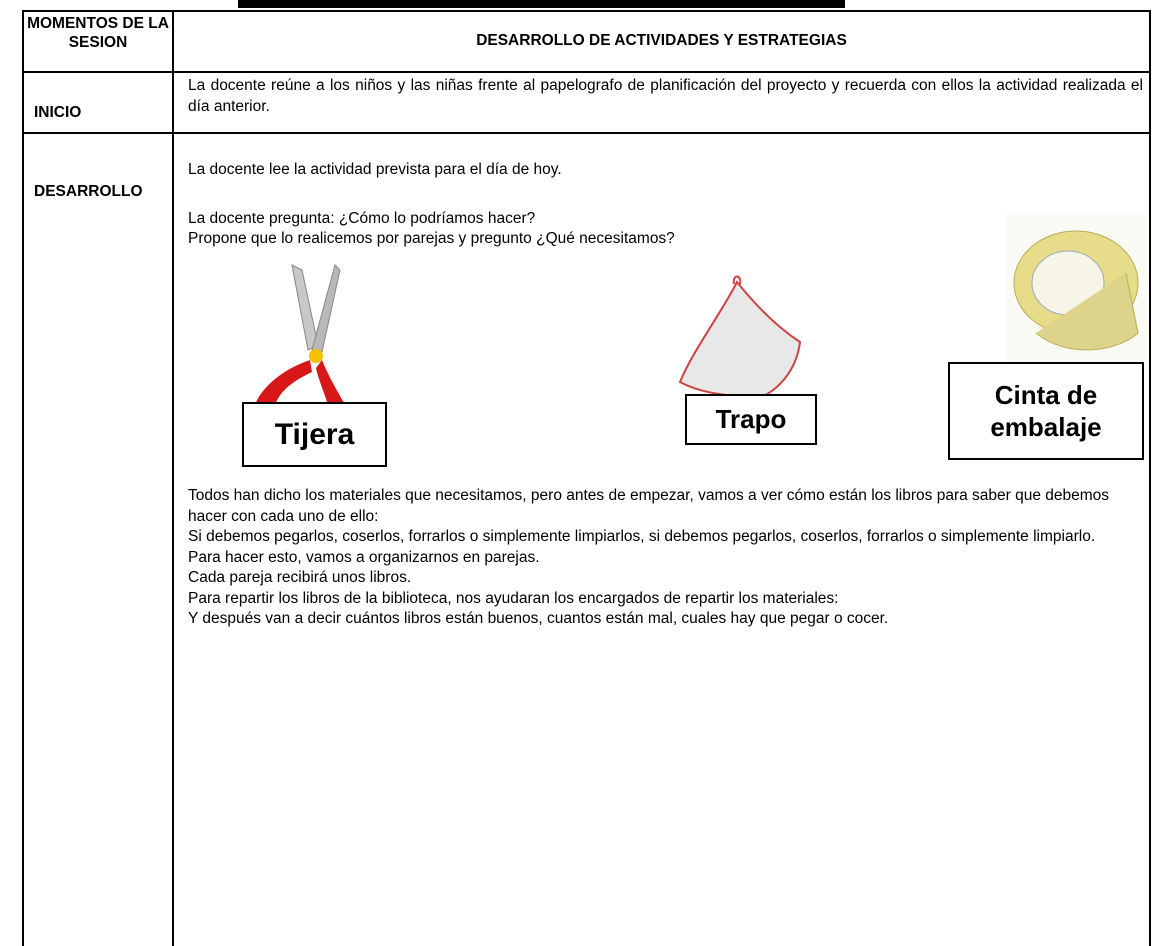 This screenshot has width=1160, height=946. What do you see at coordinates (740, 337) in the screenshot?
I see `cloth-image` at bounding box center [740, 337].